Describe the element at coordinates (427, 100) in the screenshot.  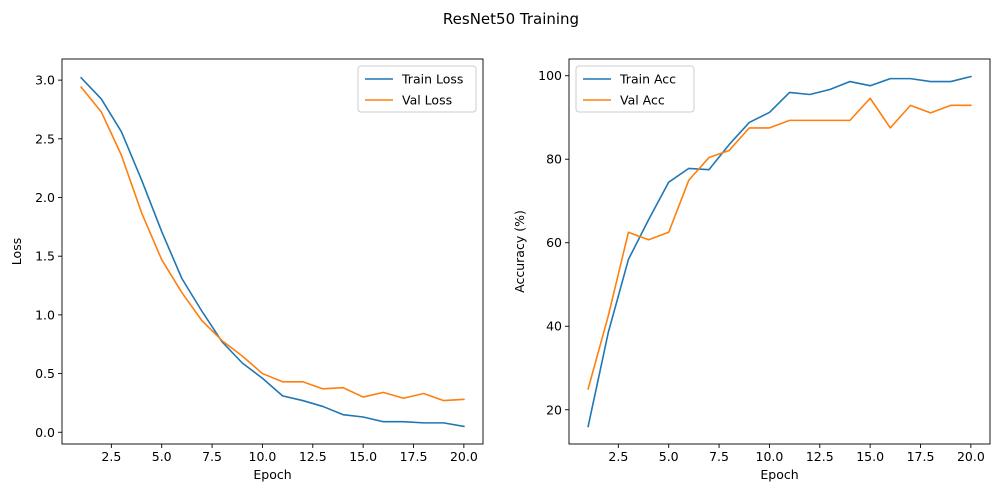
I see `loss-legend-label: Val Loss` at that location.